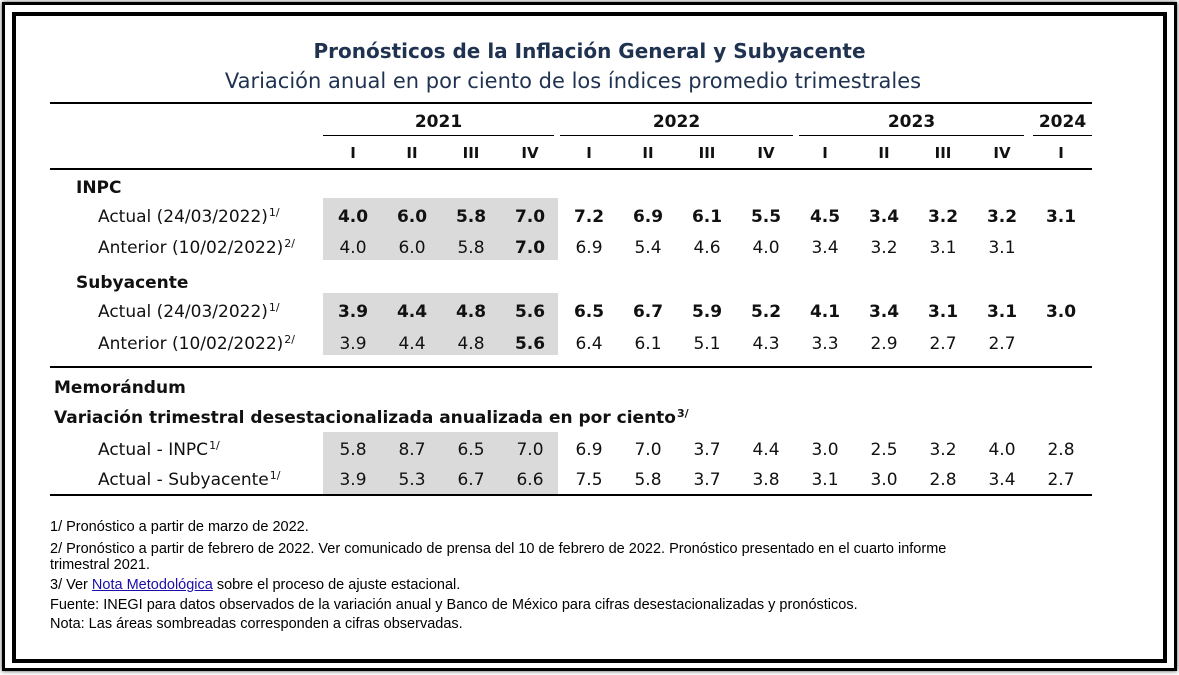 The image size is (1179, 675). Describe the element at coordinates (683, 413) in the screenshot. I see `variacion-footnote-ref: 3/` at that location.